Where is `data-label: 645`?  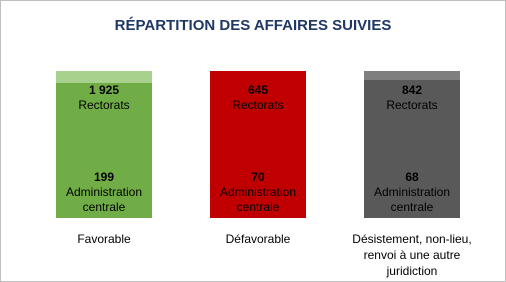
data-label: 645 is located at coordinates (258, 90).